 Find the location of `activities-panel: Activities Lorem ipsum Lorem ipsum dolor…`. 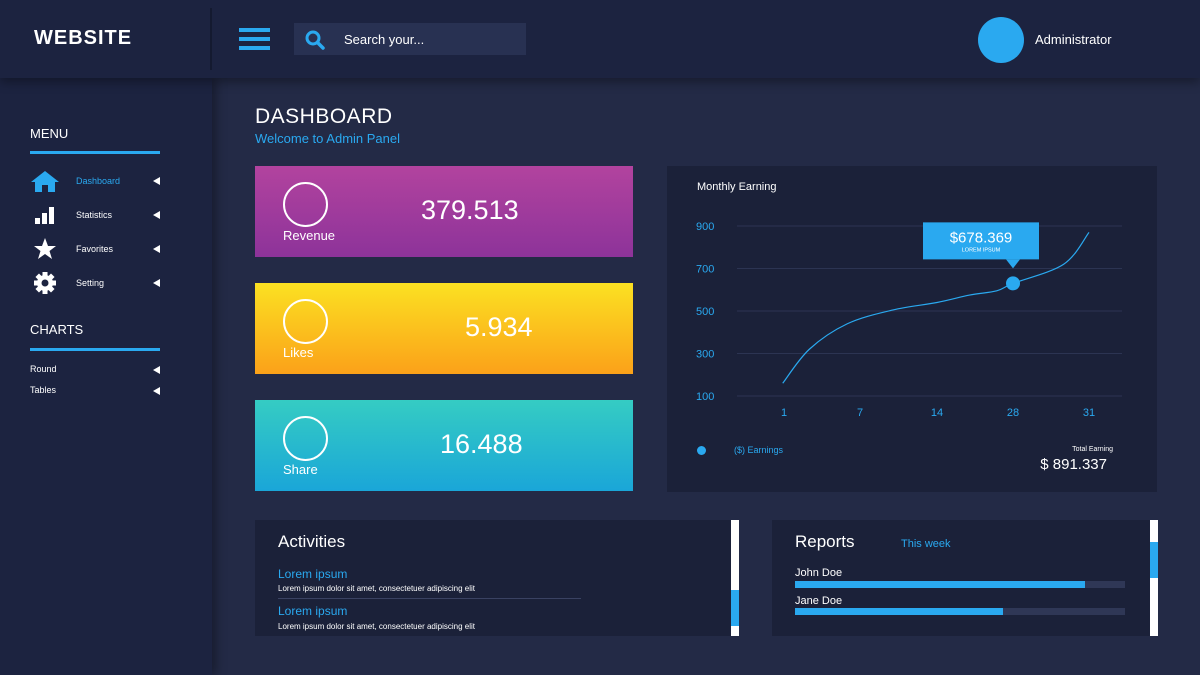

activities-panel: Activities Lorem ipsum Lorem ipsum dolor… is located at coordinates (497, 578).